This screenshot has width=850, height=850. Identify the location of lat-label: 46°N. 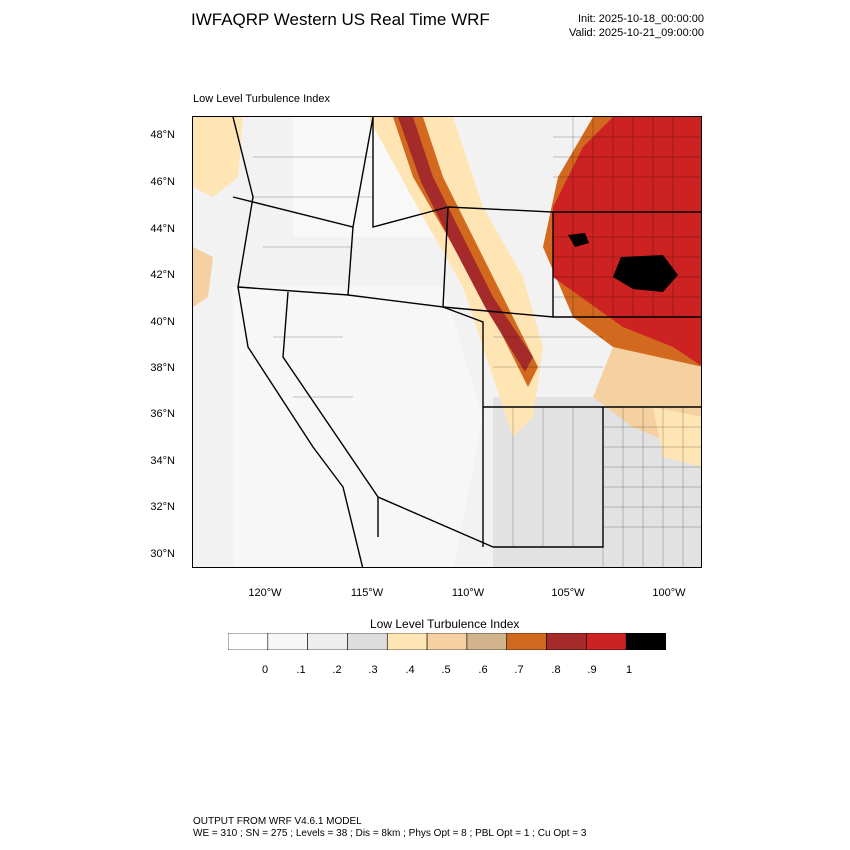
(162, 182).